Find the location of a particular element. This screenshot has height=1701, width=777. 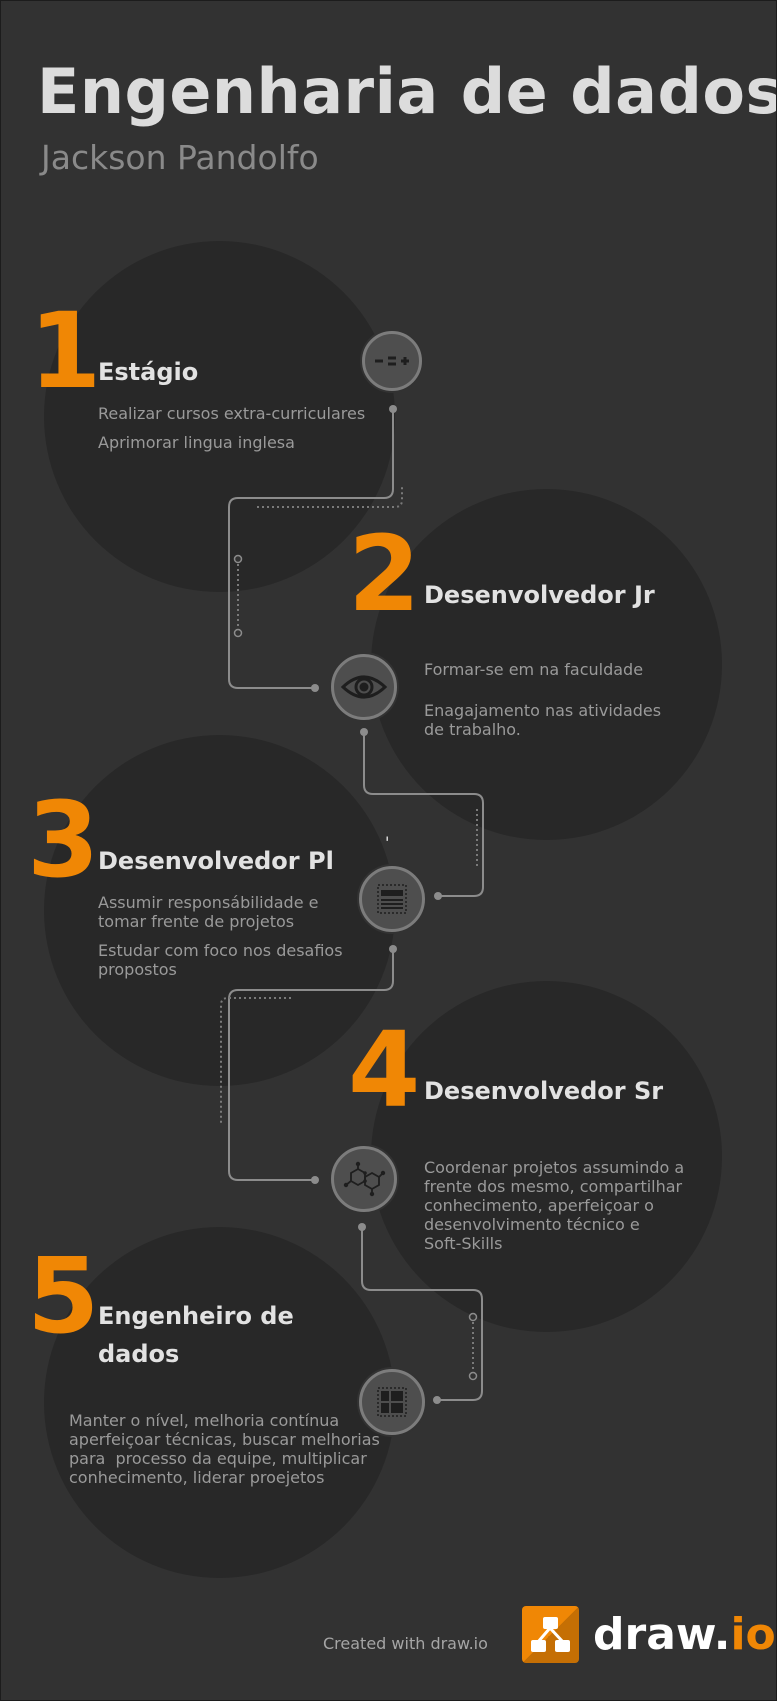

step-1-circle is located at coordinates (219, 416).